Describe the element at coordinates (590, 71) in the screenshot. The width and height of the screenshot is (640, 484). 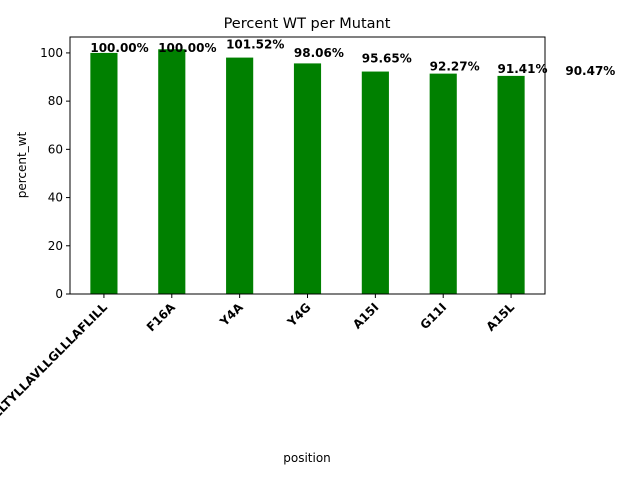
I see `value-label: 90.47%` at that location.